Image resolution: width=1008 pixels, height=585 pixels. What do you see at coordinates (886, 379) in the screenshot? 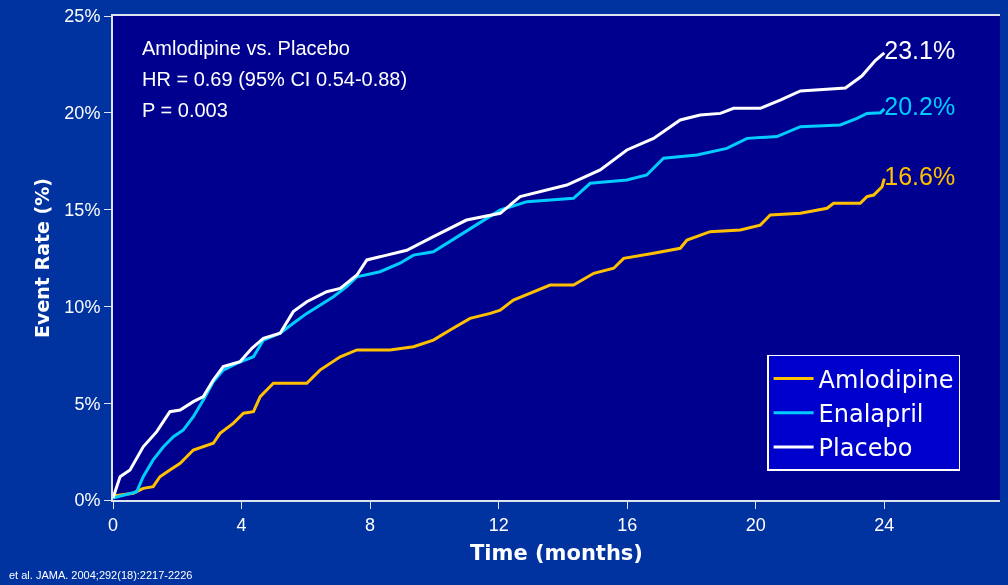
I see `legend-label: Amlodipine` at bounding box center [886, 379].